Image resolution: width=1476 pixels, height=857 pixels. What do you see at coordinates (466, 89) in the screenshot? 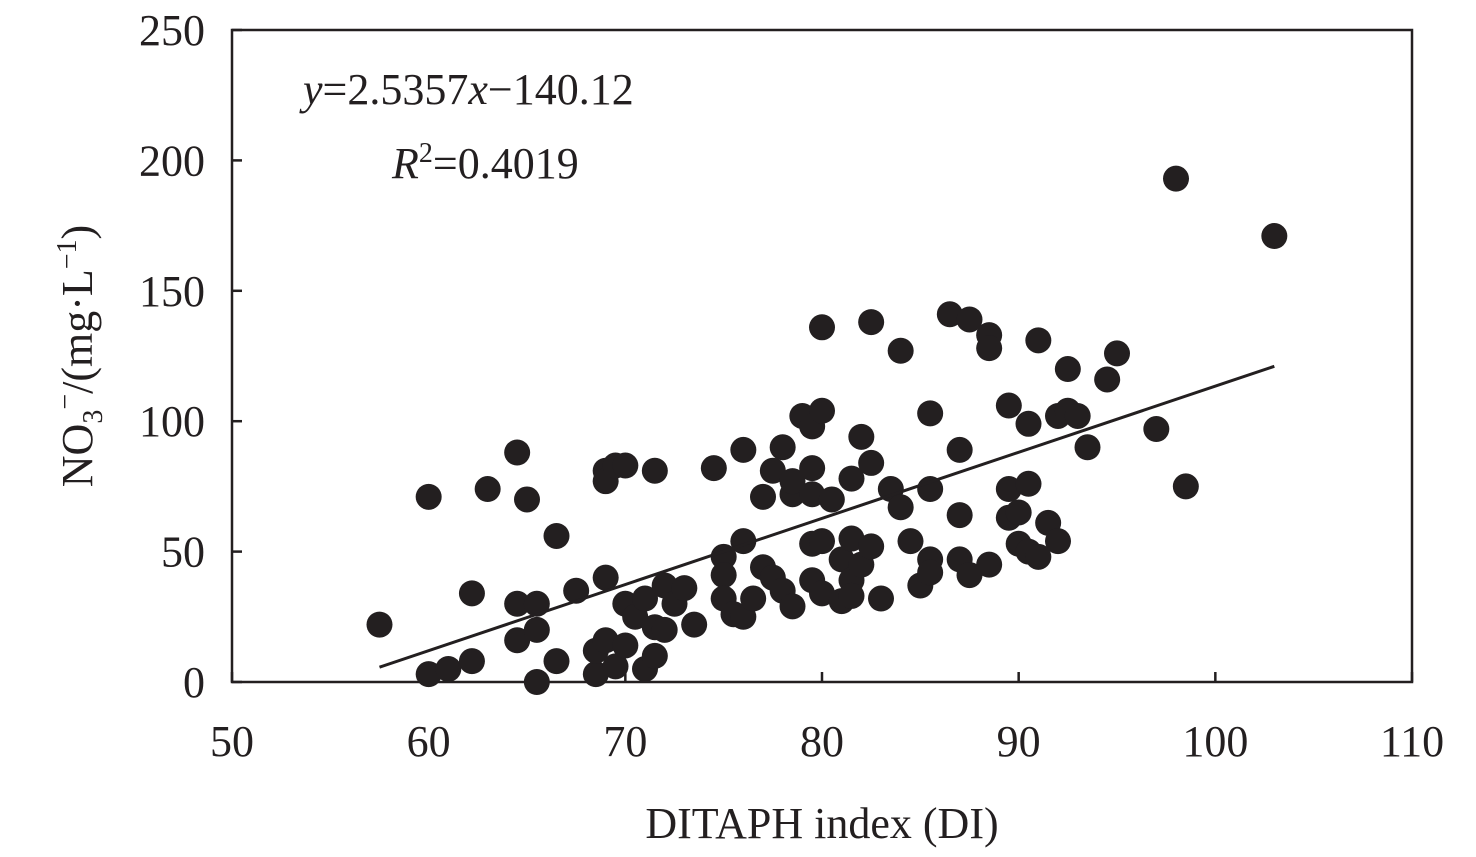
I see `regression-equation: y=2.5357x−140.12` at bounding box center [466, 89].